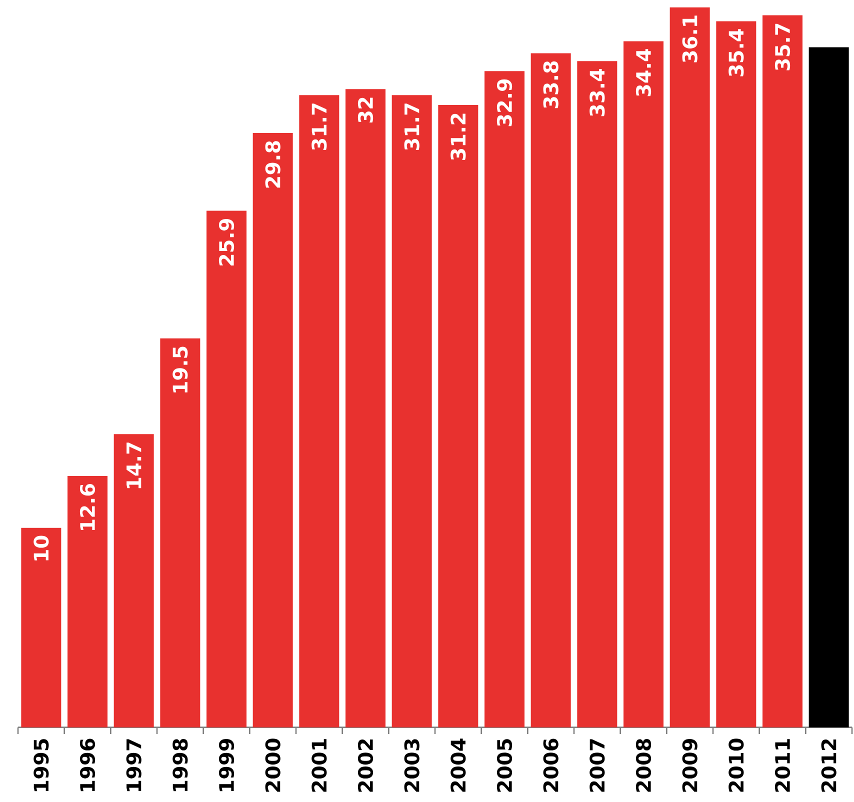 Image resolution: width=854 pixels, height=802 pixels. What do you see at coordinates (366, 110) in the screenshot?
I see `data-label: 32` at bounding box center [366, 110].